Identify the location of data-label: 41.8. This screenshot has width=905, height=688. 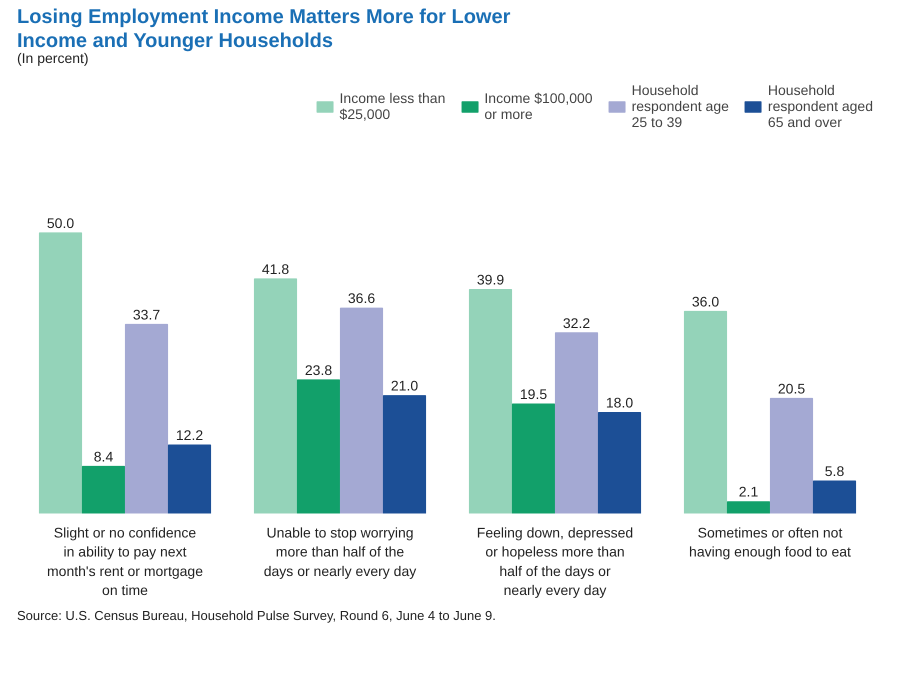
(276, 268).